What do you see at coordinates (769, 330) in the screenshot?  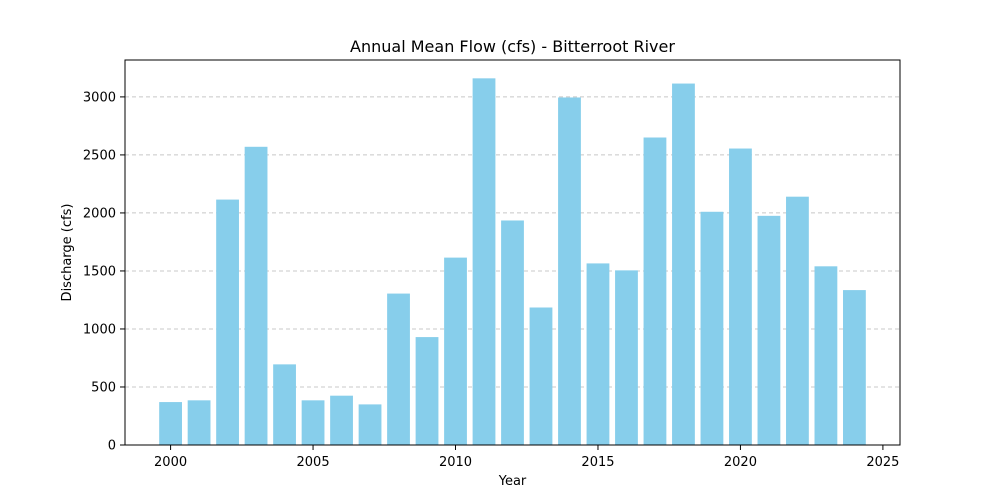 I see `bar-2021` at bounding box center [769, 330].